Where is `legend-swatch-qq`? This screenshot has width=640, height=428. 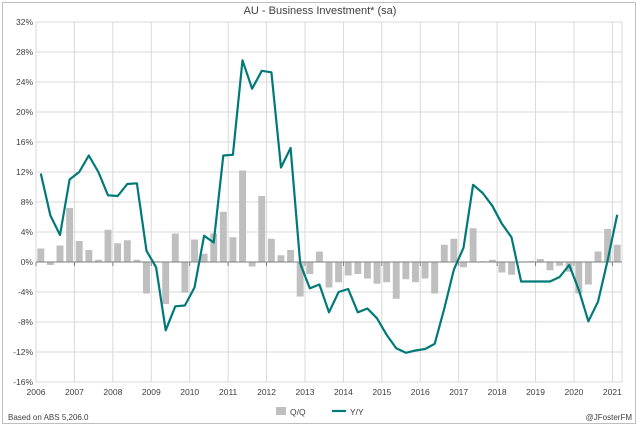 legend-swatch-qq is located at coordinates (281, 411).